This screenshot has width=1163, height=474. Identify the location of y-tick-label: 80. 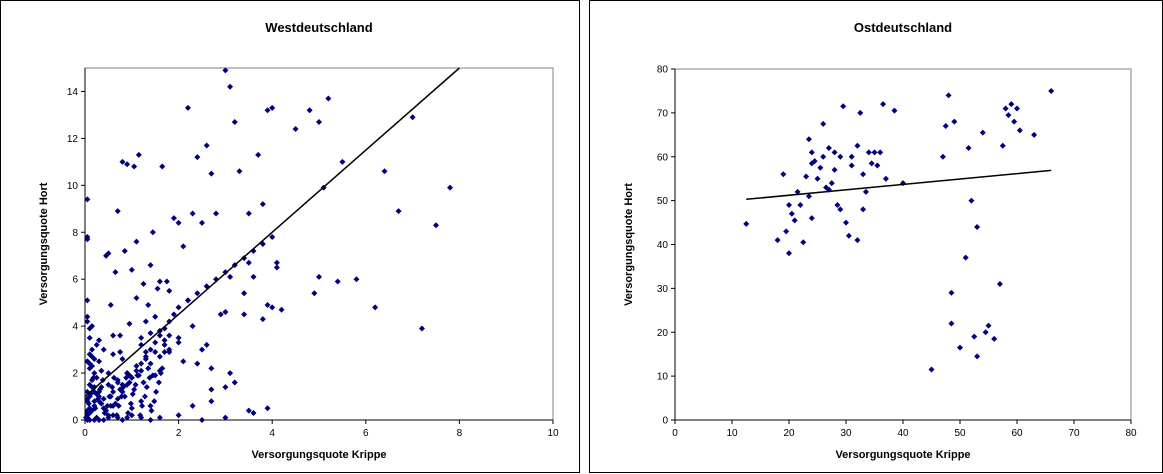
(663, 70).